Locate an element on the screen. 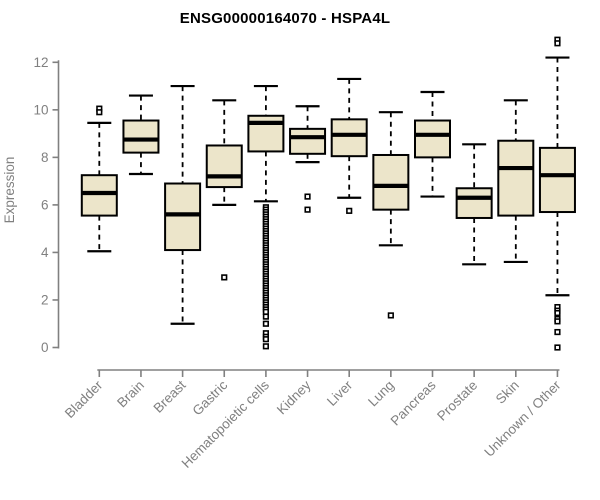 The image size is (600, 500). box-pancreas is located at coordinates (432, 144).